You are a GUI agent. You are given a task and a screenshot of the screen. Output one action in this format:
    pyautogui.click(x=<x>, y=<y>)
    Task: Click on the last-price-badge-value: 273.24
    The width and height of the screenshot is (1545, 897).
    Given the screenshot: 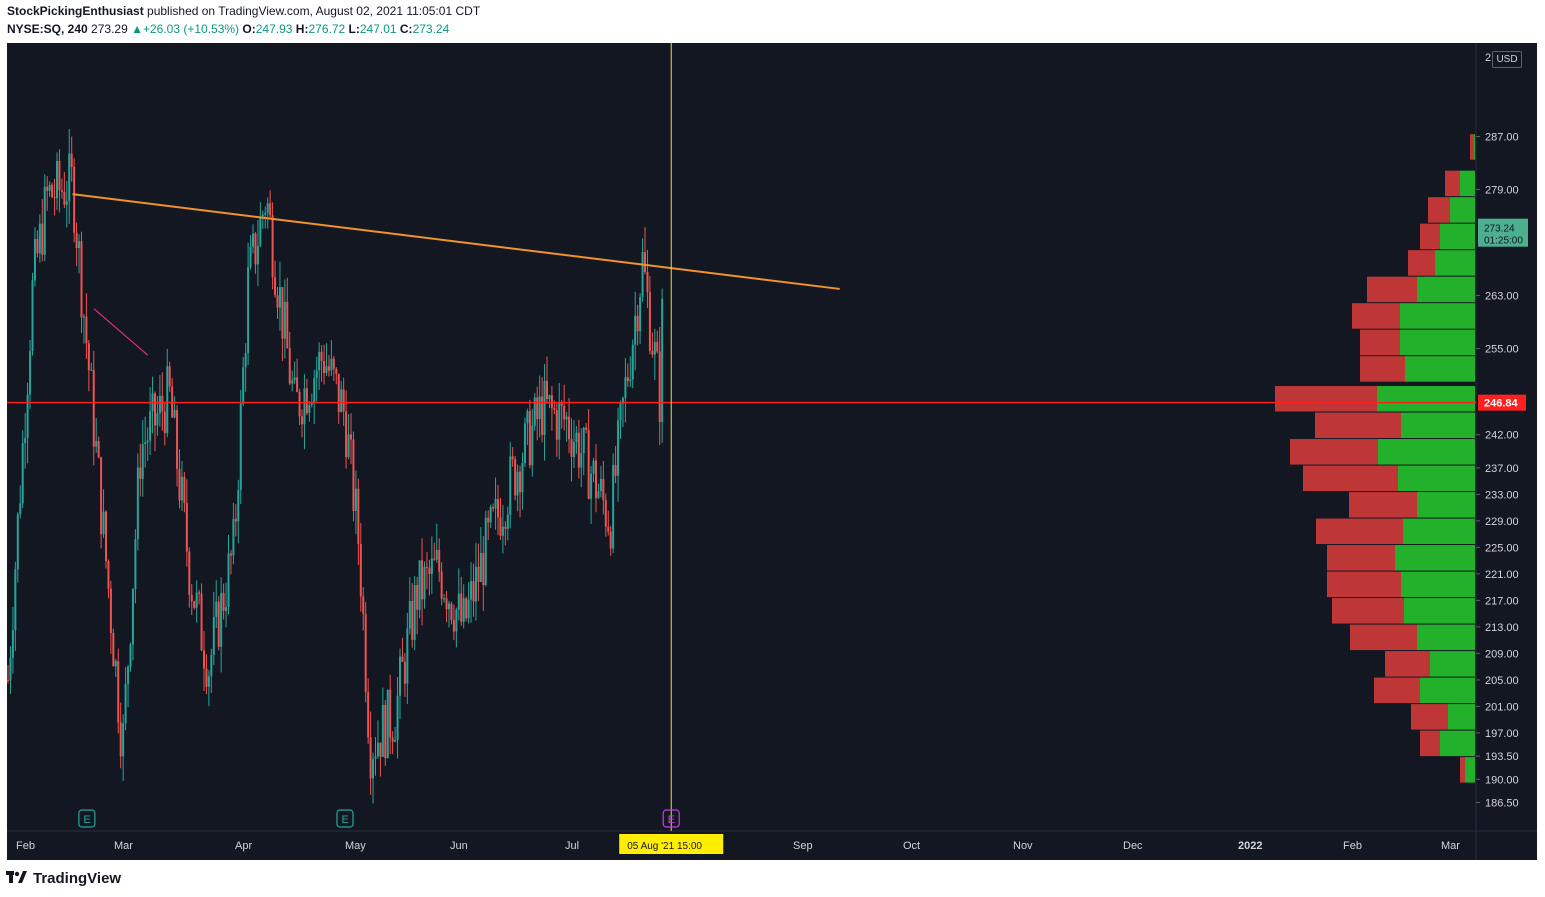 What is the action you would take?
    pyautogui.click(x=1499, y=229)
    